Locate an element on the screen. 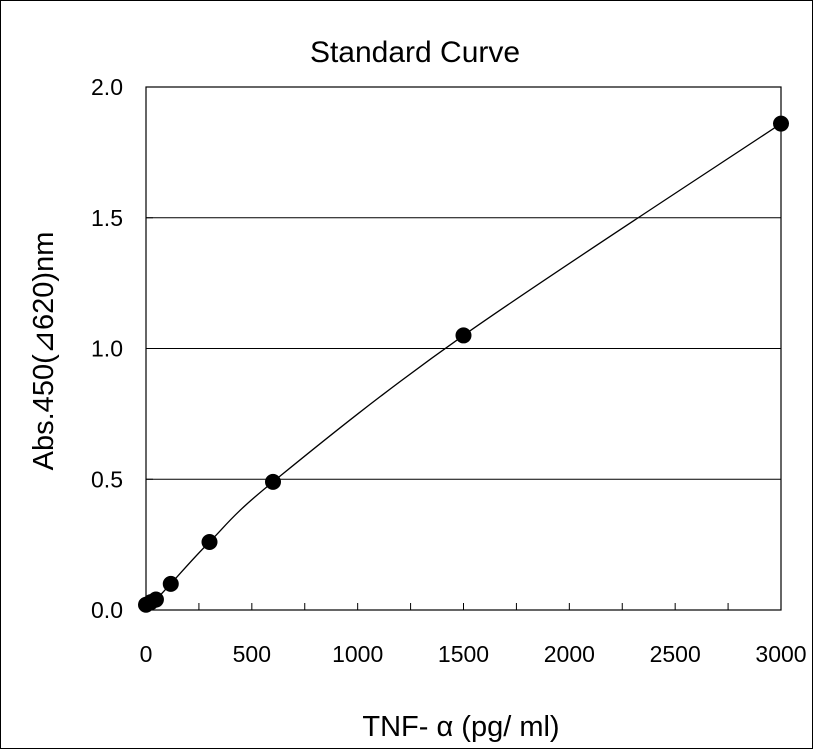  x-axis-label: TNF- α (pg/ ml) is located at coordinates (460, 727).